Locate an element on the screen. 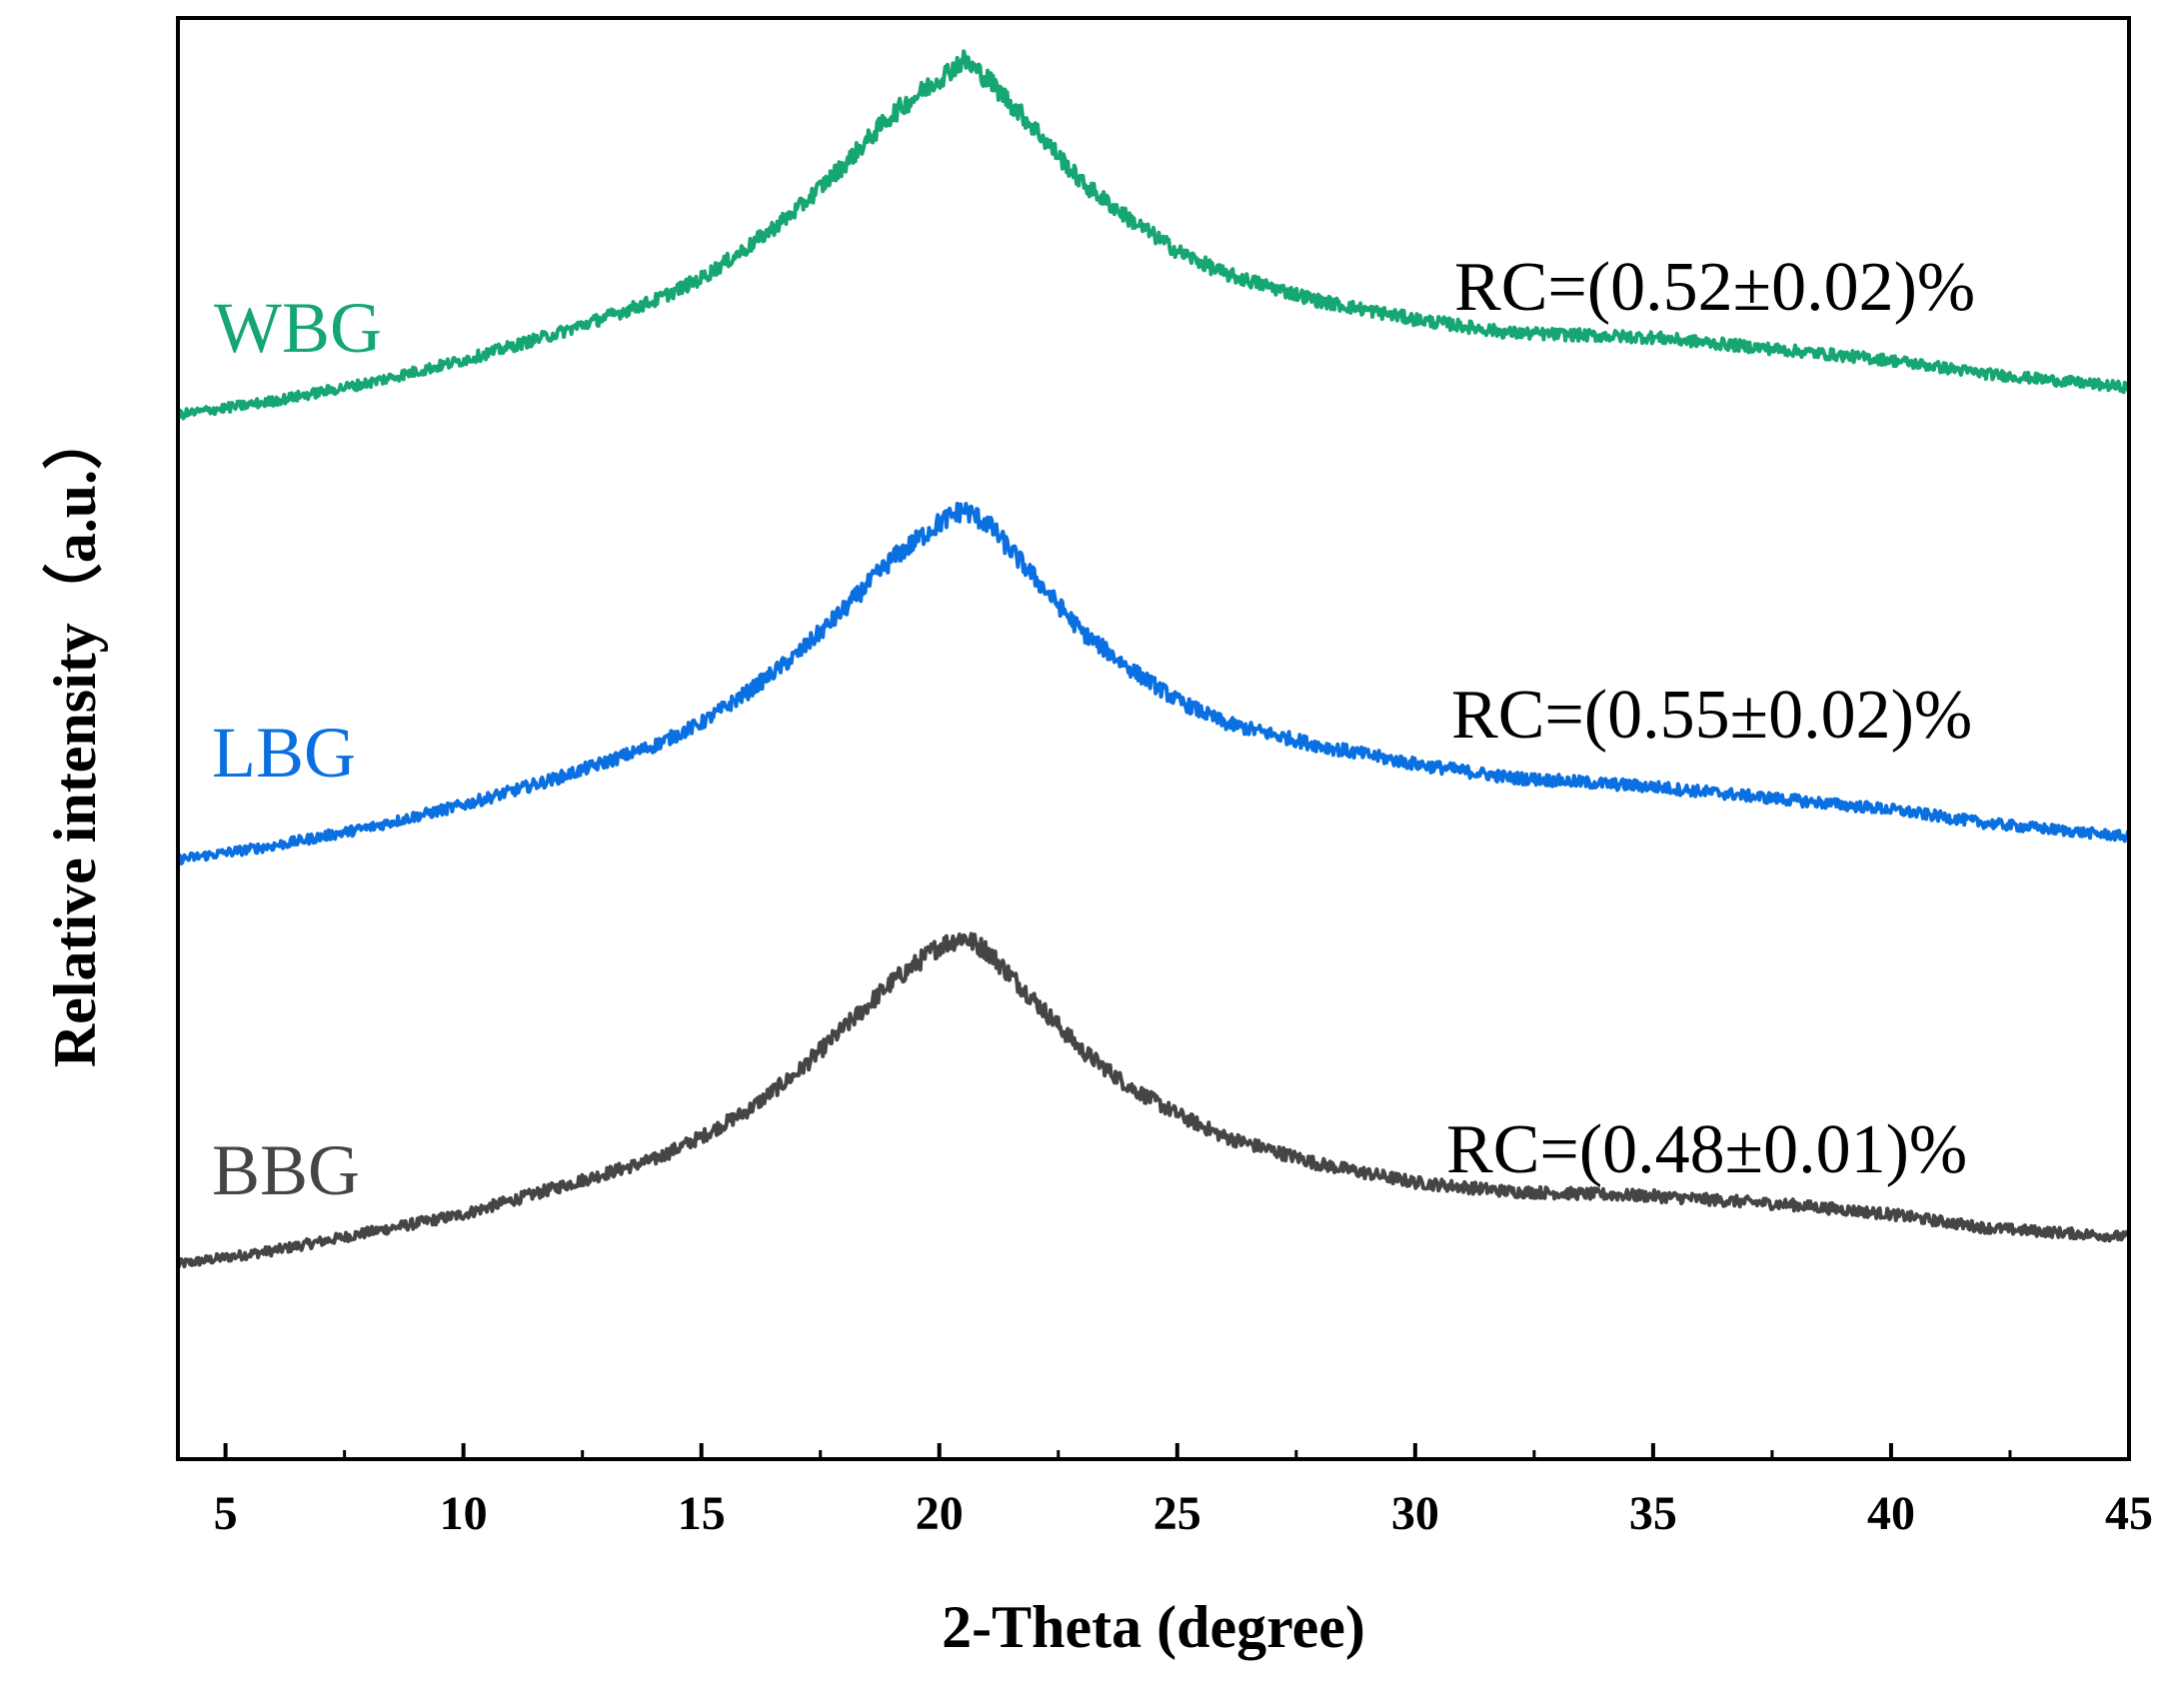 The height and width of the screenshot is (1708, 2168). rc-annotation-lbg: RC=(0.55±0.02)% is located at coordinates (1712, 715).